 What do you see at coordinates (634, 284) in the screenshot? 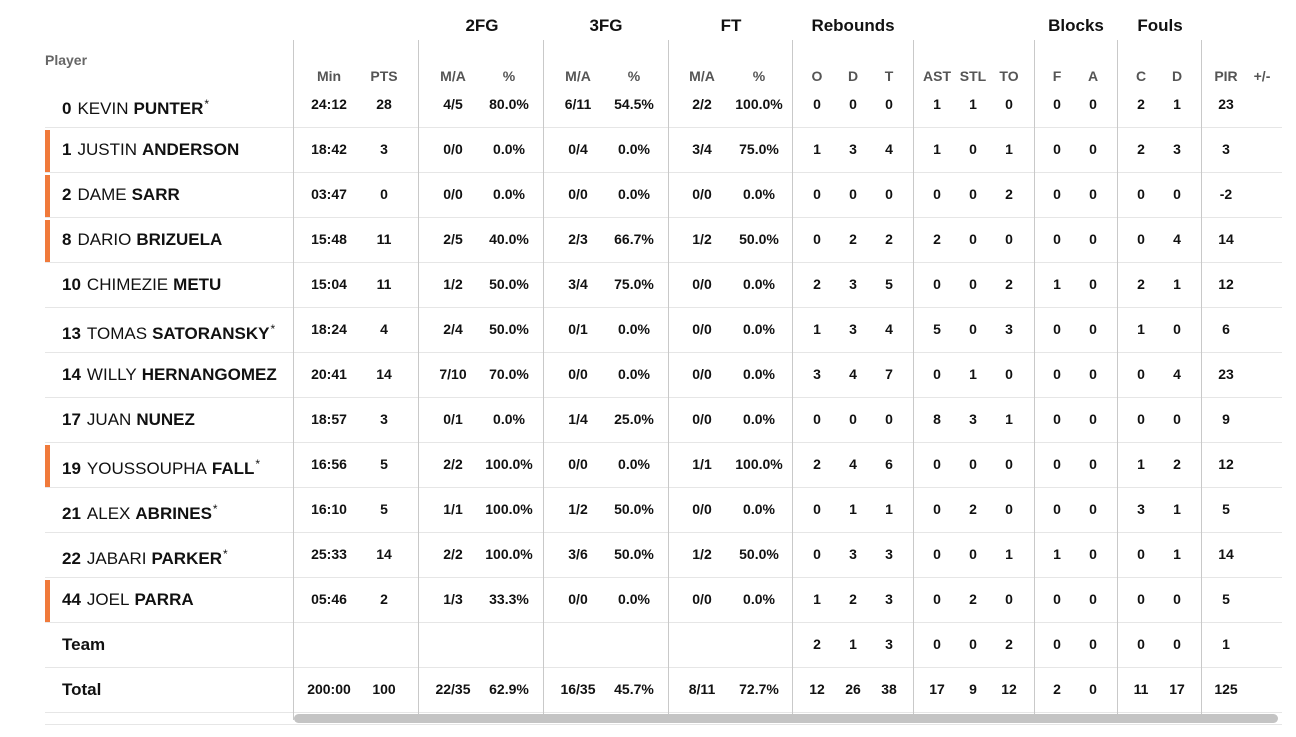
I see `stat-fg3-pct: 75.0%` at bounding box center [634, 284].